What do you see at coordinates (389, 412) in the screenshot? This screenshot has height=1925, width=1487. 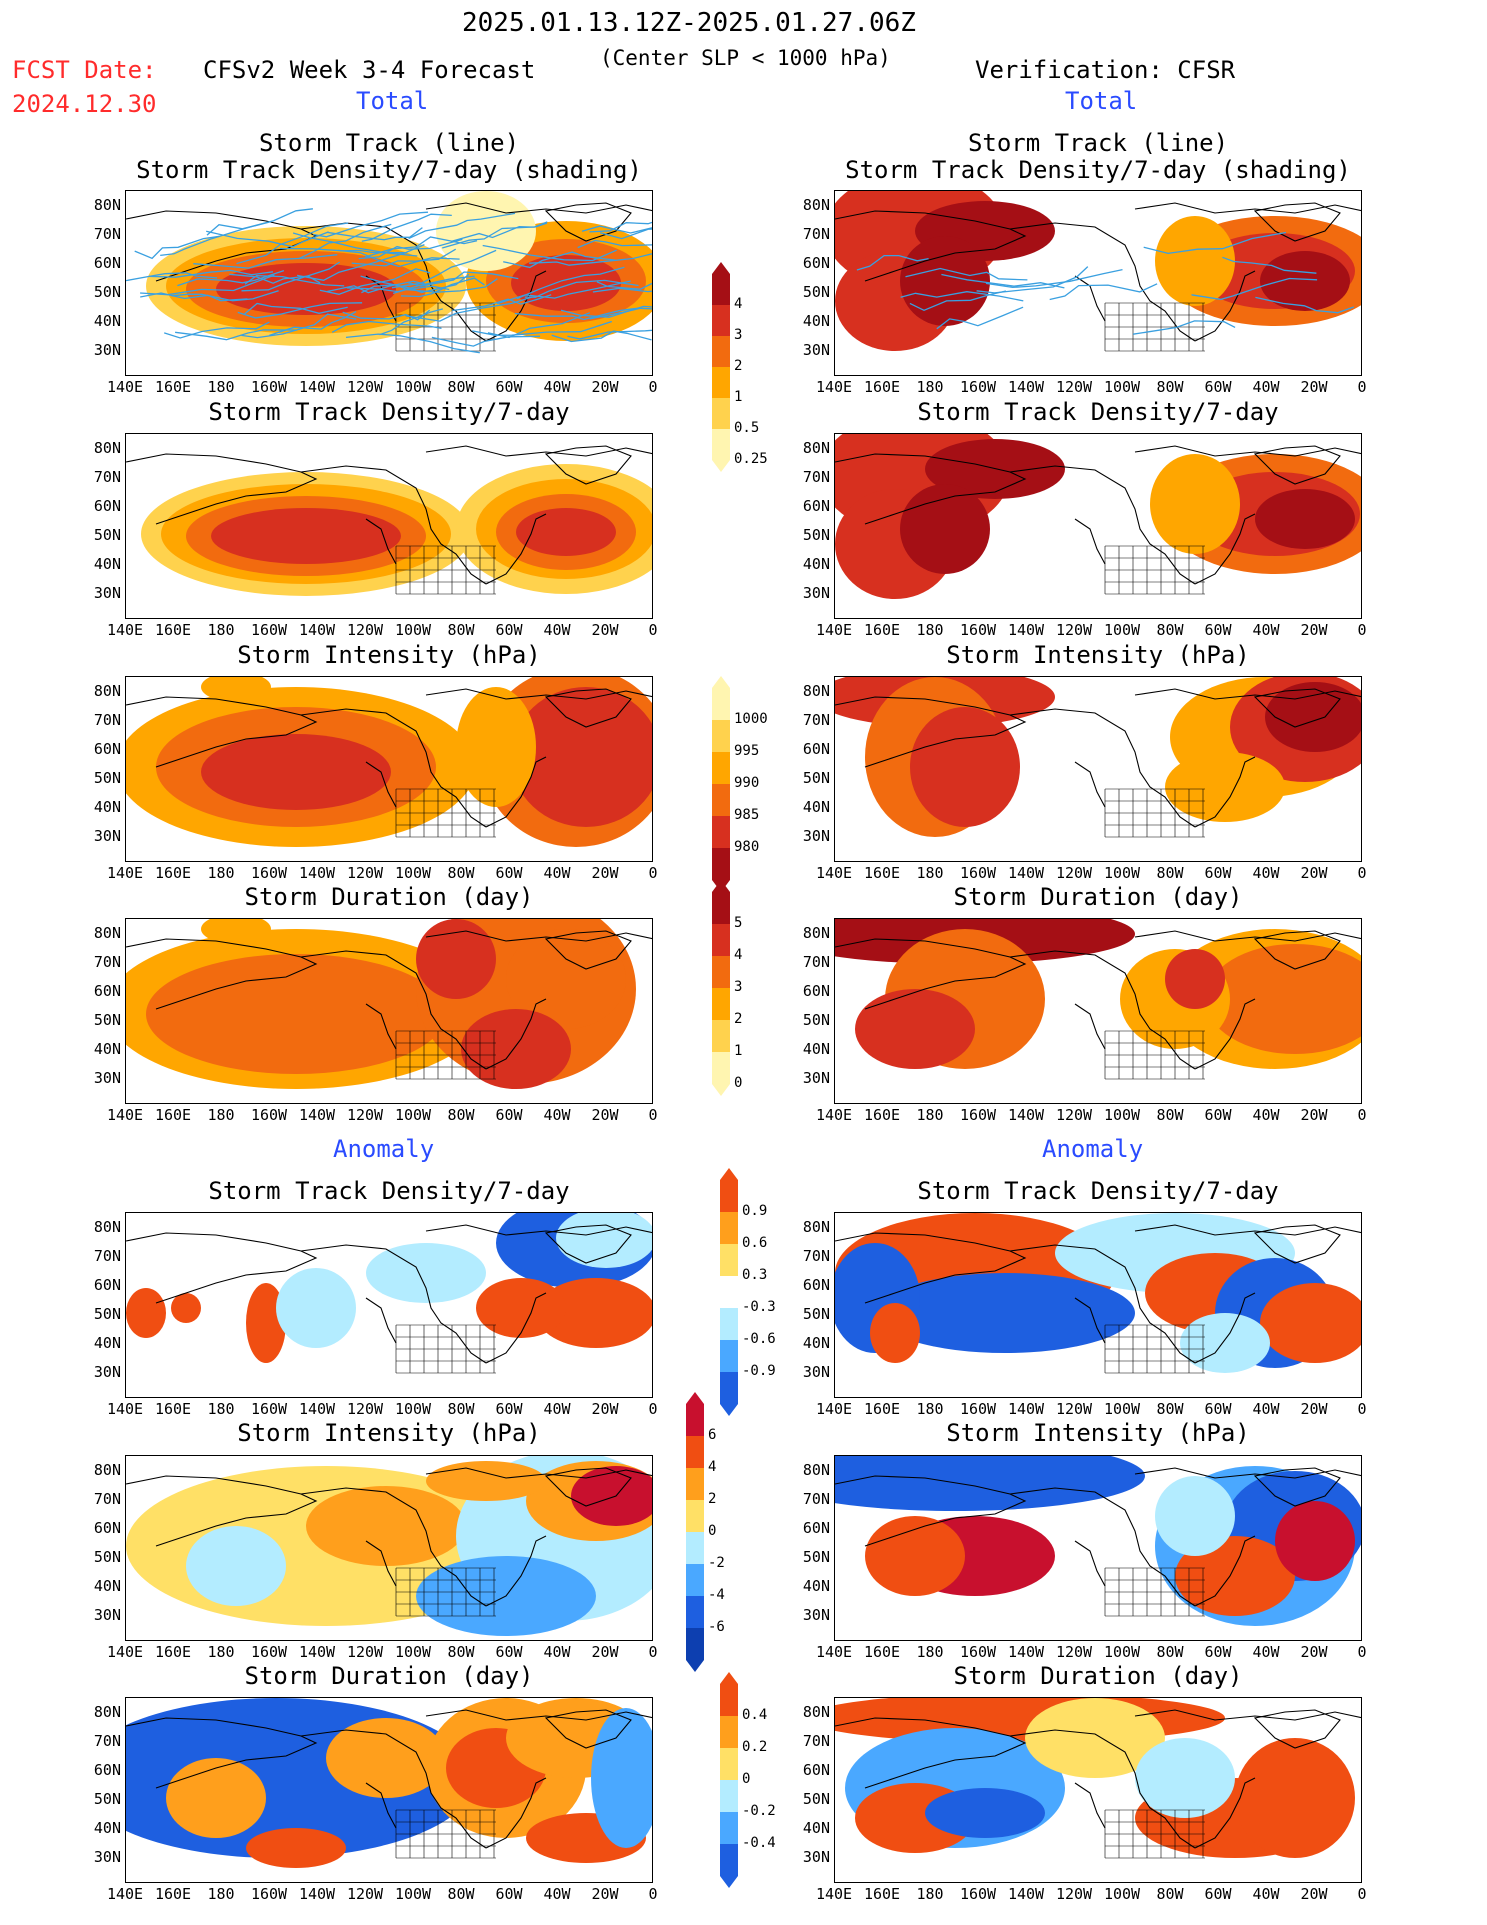 I see `title-density-left: Storm Track Density/7-day` at bounding box center [389, 412].